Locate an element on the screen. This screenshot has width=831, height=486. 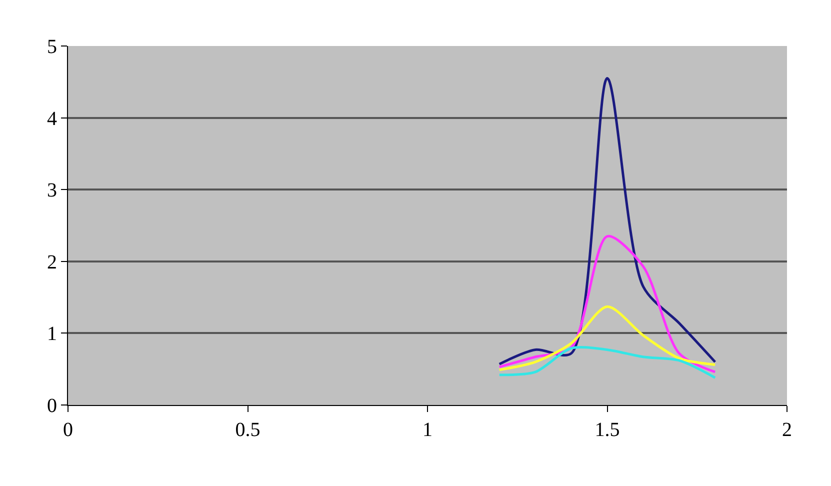
x-tick-label: 0 is located at coordinates (68, 430).